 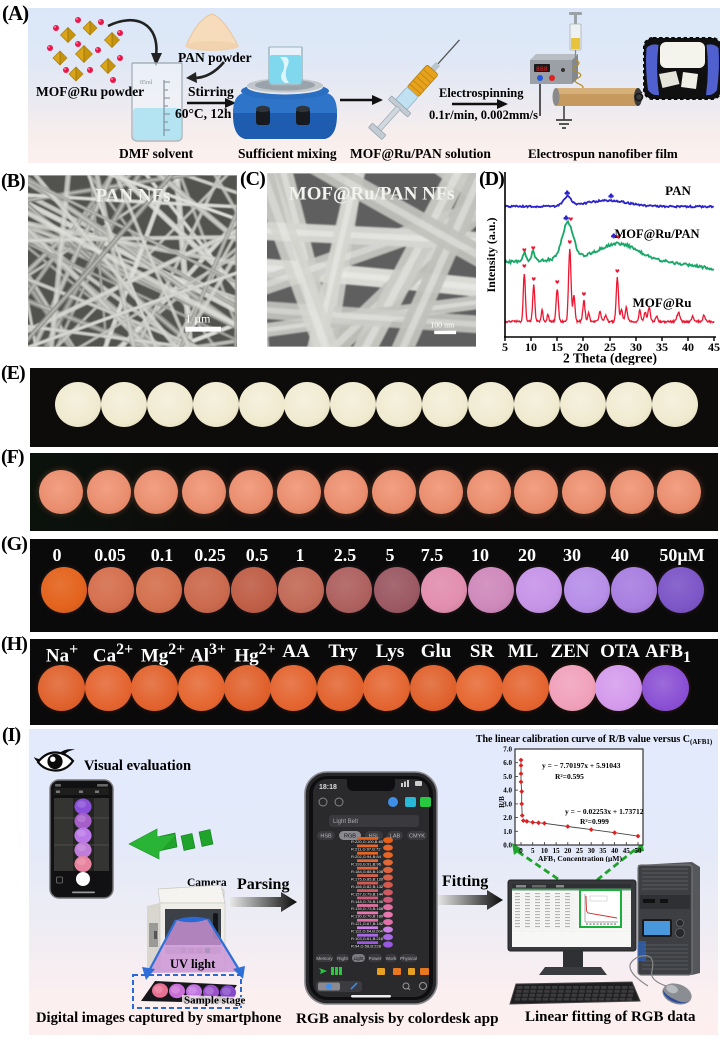 What do you see at coordinates (502, 802) in the screenshot?
I see `svg-text: R/B` at bounding box center [502, 802].